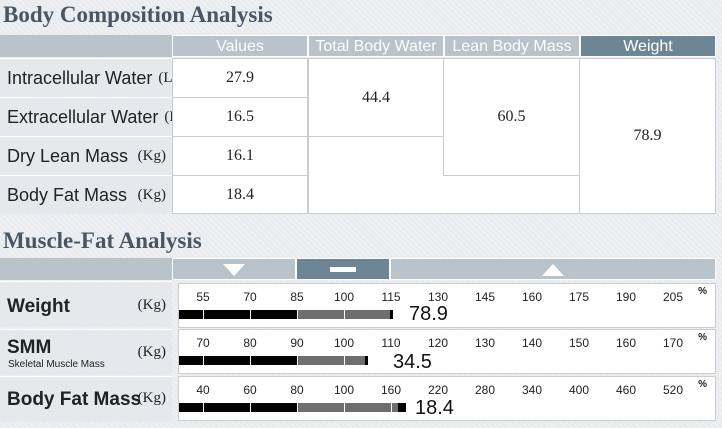 The width and height of the screenshot is (722, 428). Describe the element at coordinates (86, 352) in the screenshot. I see `mf-row-label-smm: SMM Skeletal Muscle Mass (Kg)` at that location.